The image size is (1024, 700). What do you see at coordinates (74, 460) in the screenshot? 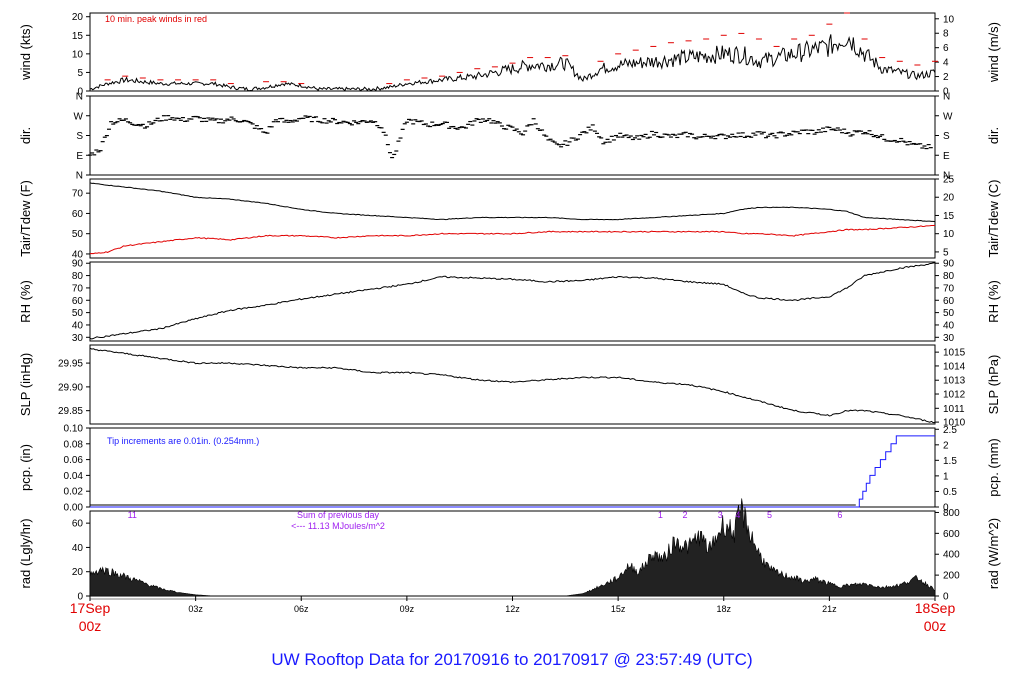
I see `left-tick-label: 0.06` at bounding box center [74, 460].